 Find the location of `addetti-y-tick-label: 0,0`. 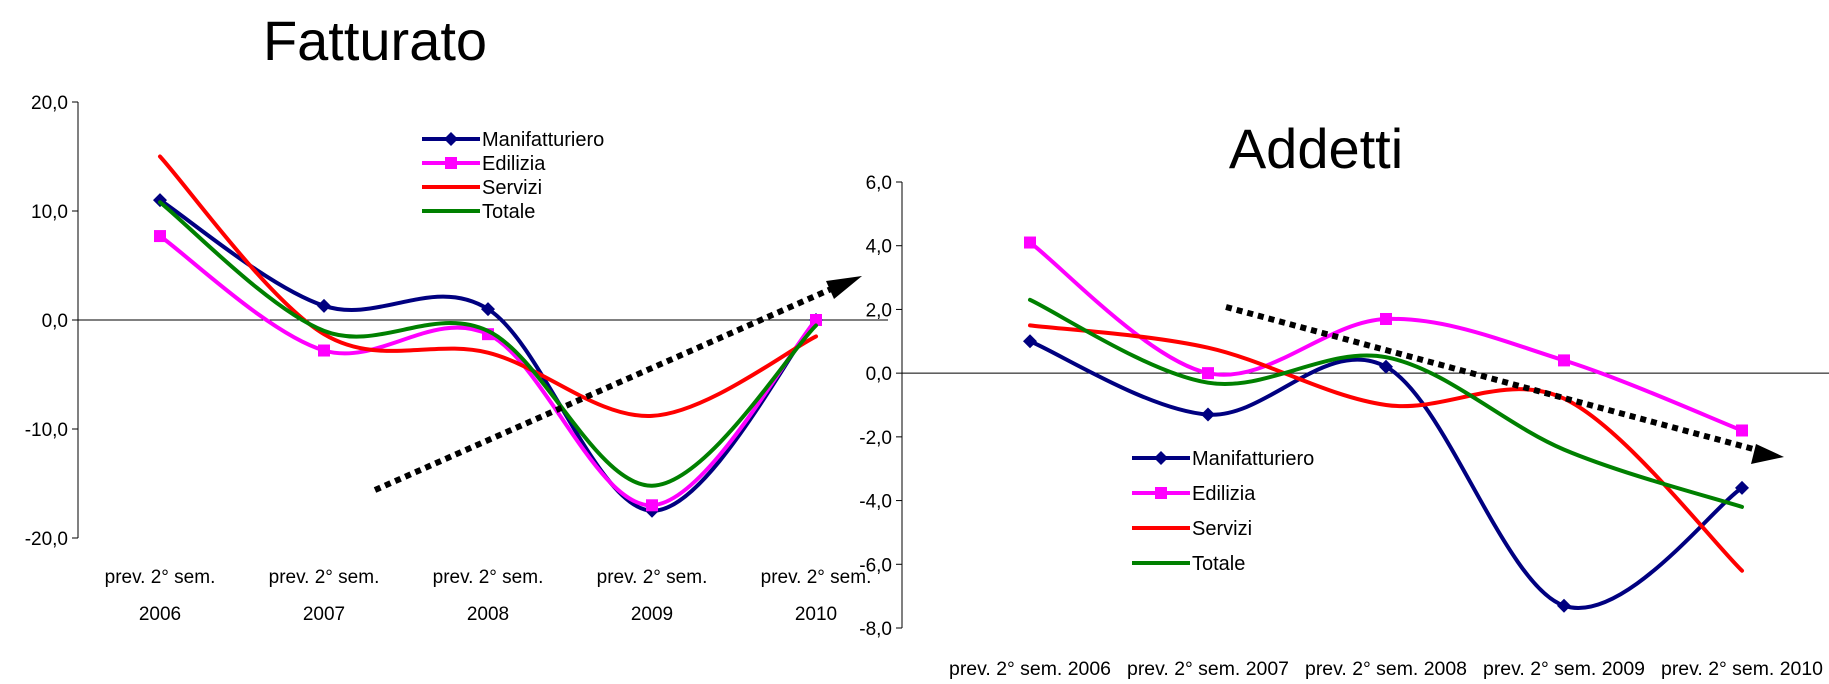

addetti-y-tick-label: 0,0 is located at coordinates (879, 374).